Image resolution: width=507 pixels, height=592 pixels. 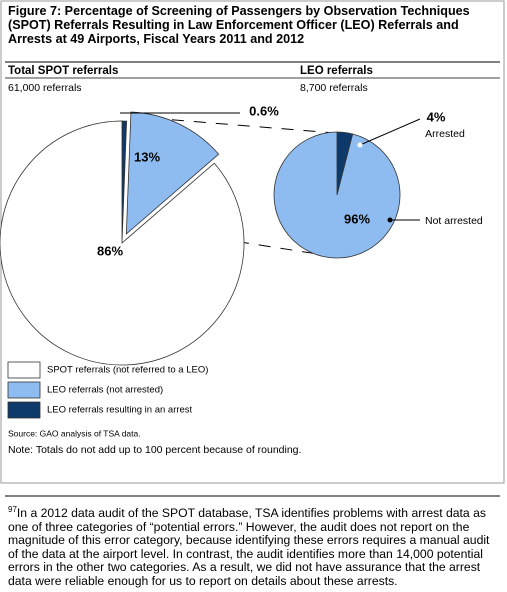 I want to click on chart-subtitle: 8,700 referrals, so click(x=334, y=88).